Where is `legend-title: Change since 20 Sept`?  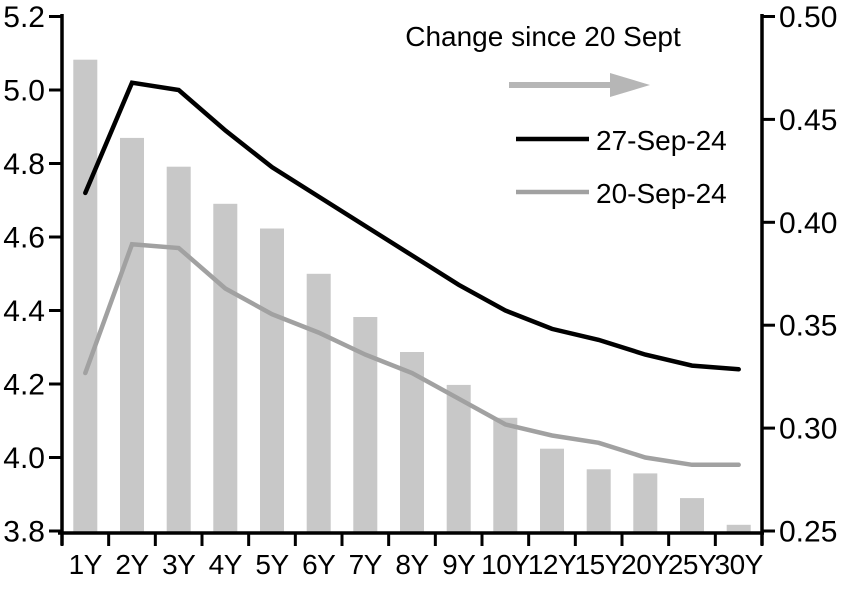
legend-title: Change since 20 Sept is located at coordinates (543, 36).